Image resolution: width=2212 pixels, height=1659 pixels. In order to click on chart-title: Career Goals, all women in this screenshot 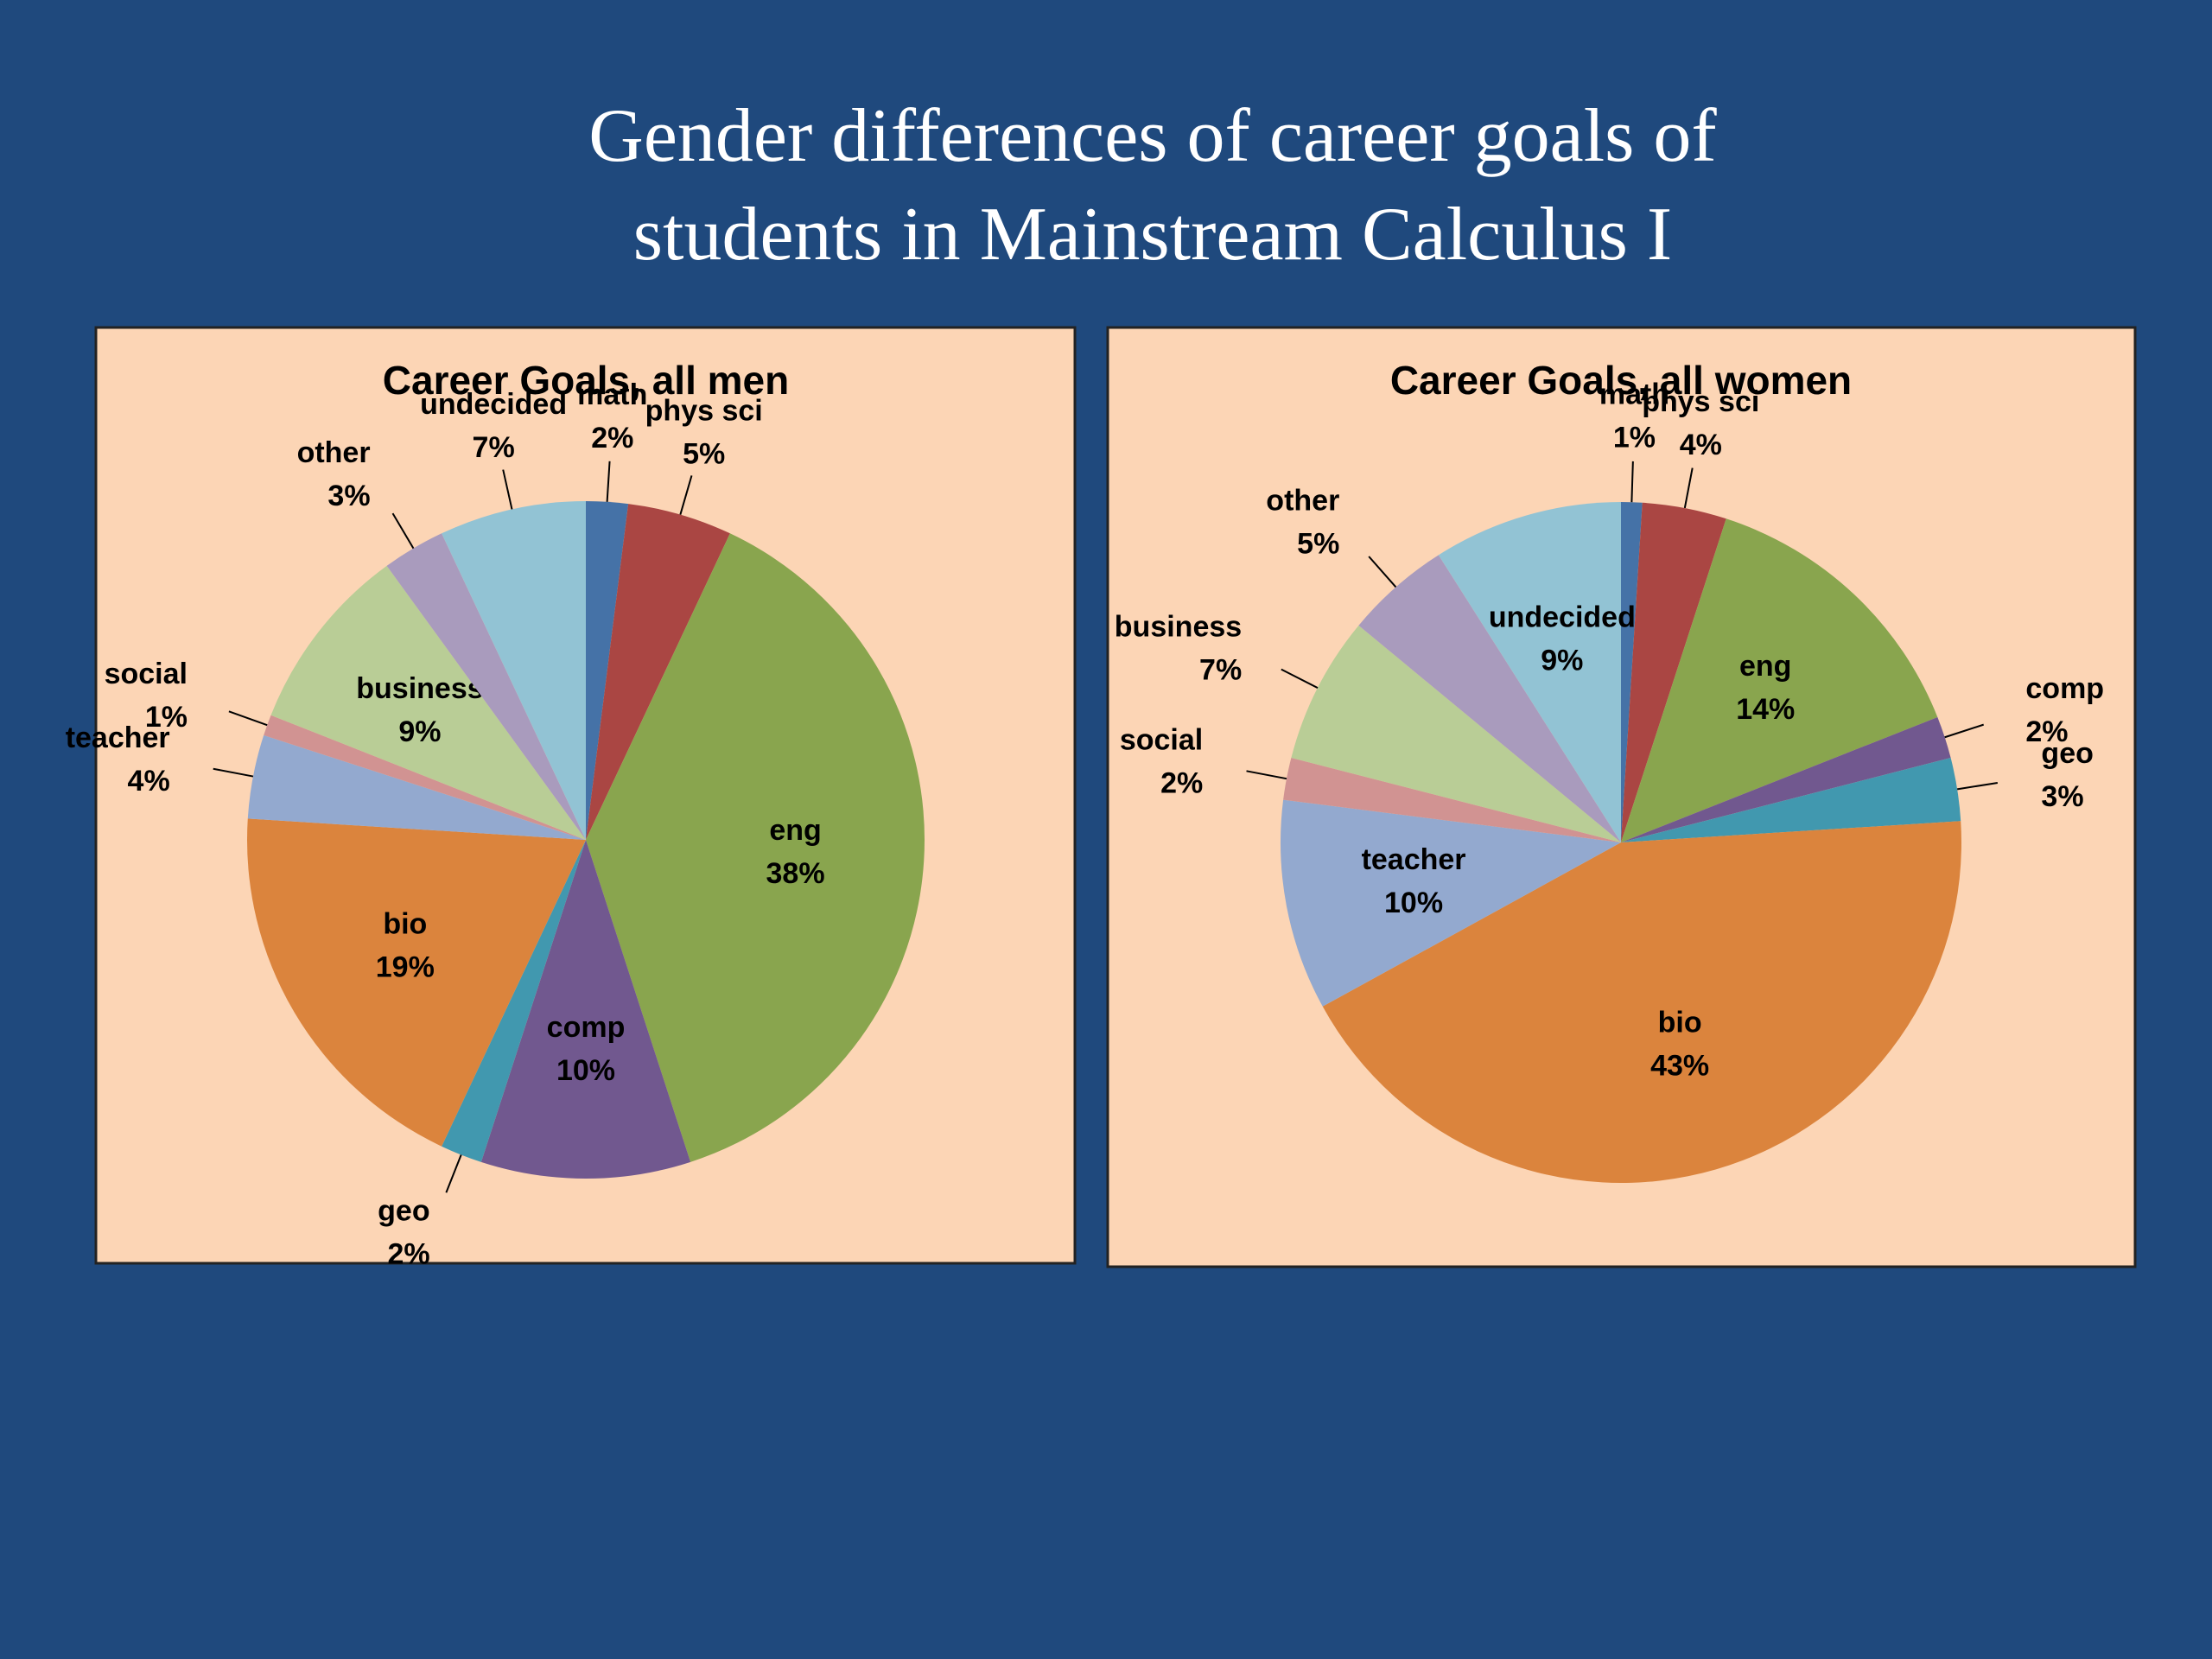, I will do `click(1621, 380)`.